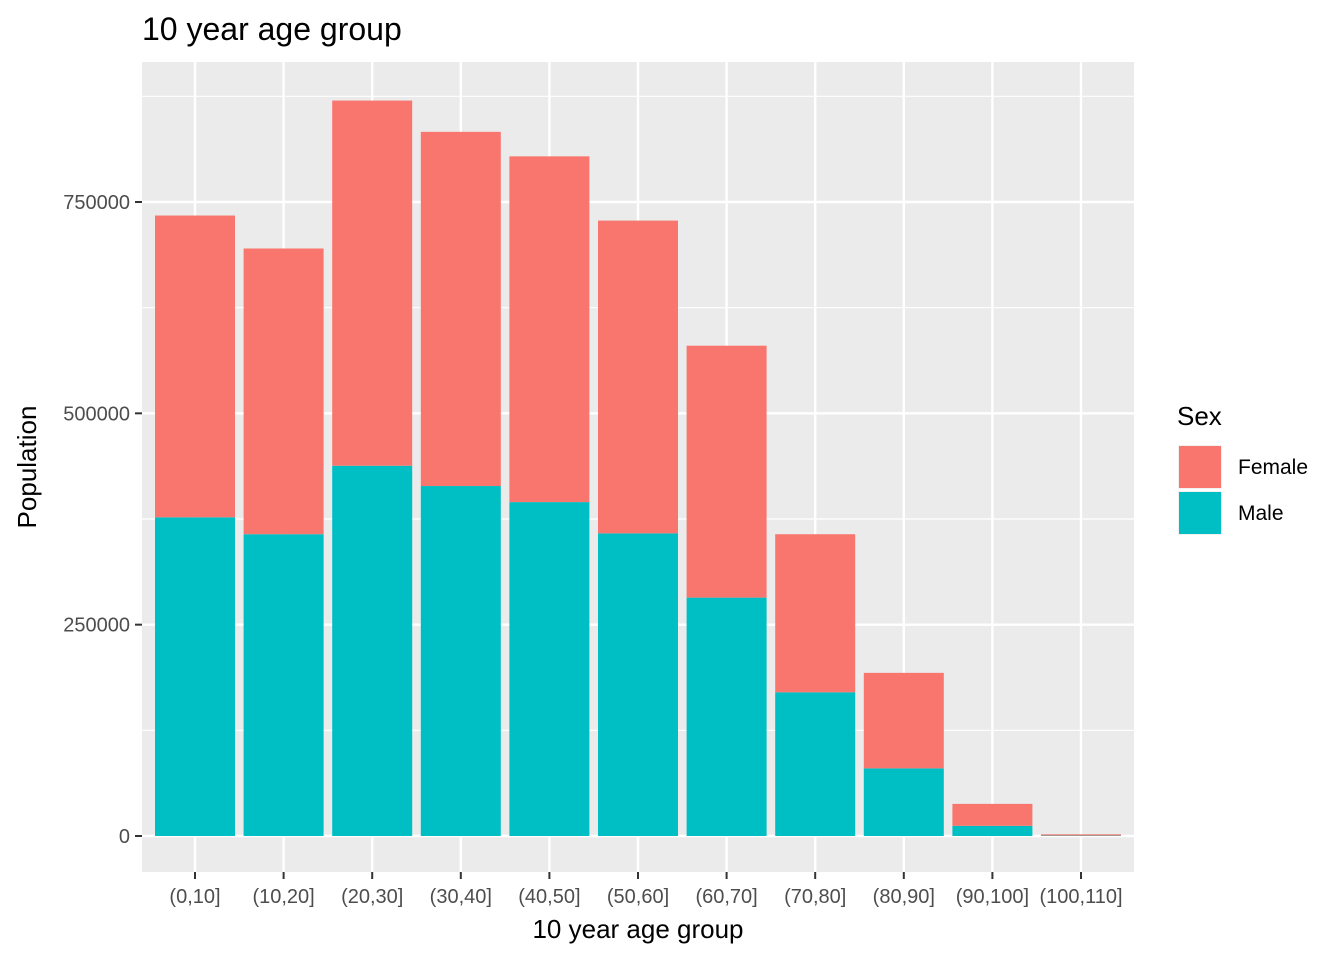 Image resolution: width=1344 pixels, height=960 pixels. I want to click on x-axis-title: 10 year age group, so click(637, 929).